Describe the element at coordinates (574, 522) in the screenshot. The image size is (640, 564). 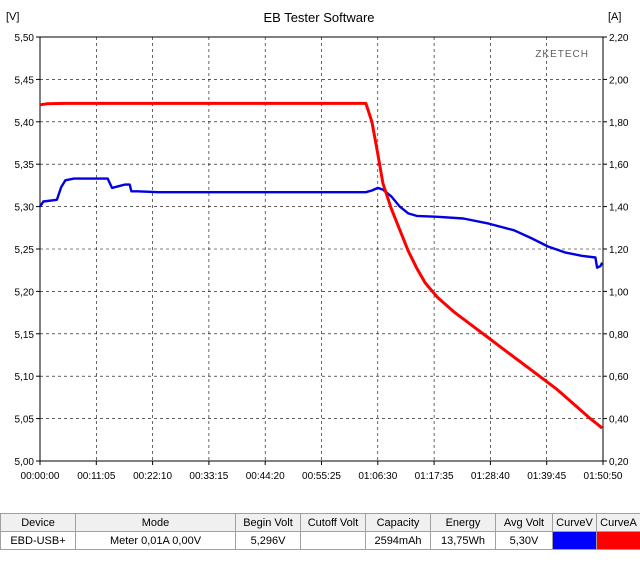
I see `header-curve-v: CurveV` at that location.